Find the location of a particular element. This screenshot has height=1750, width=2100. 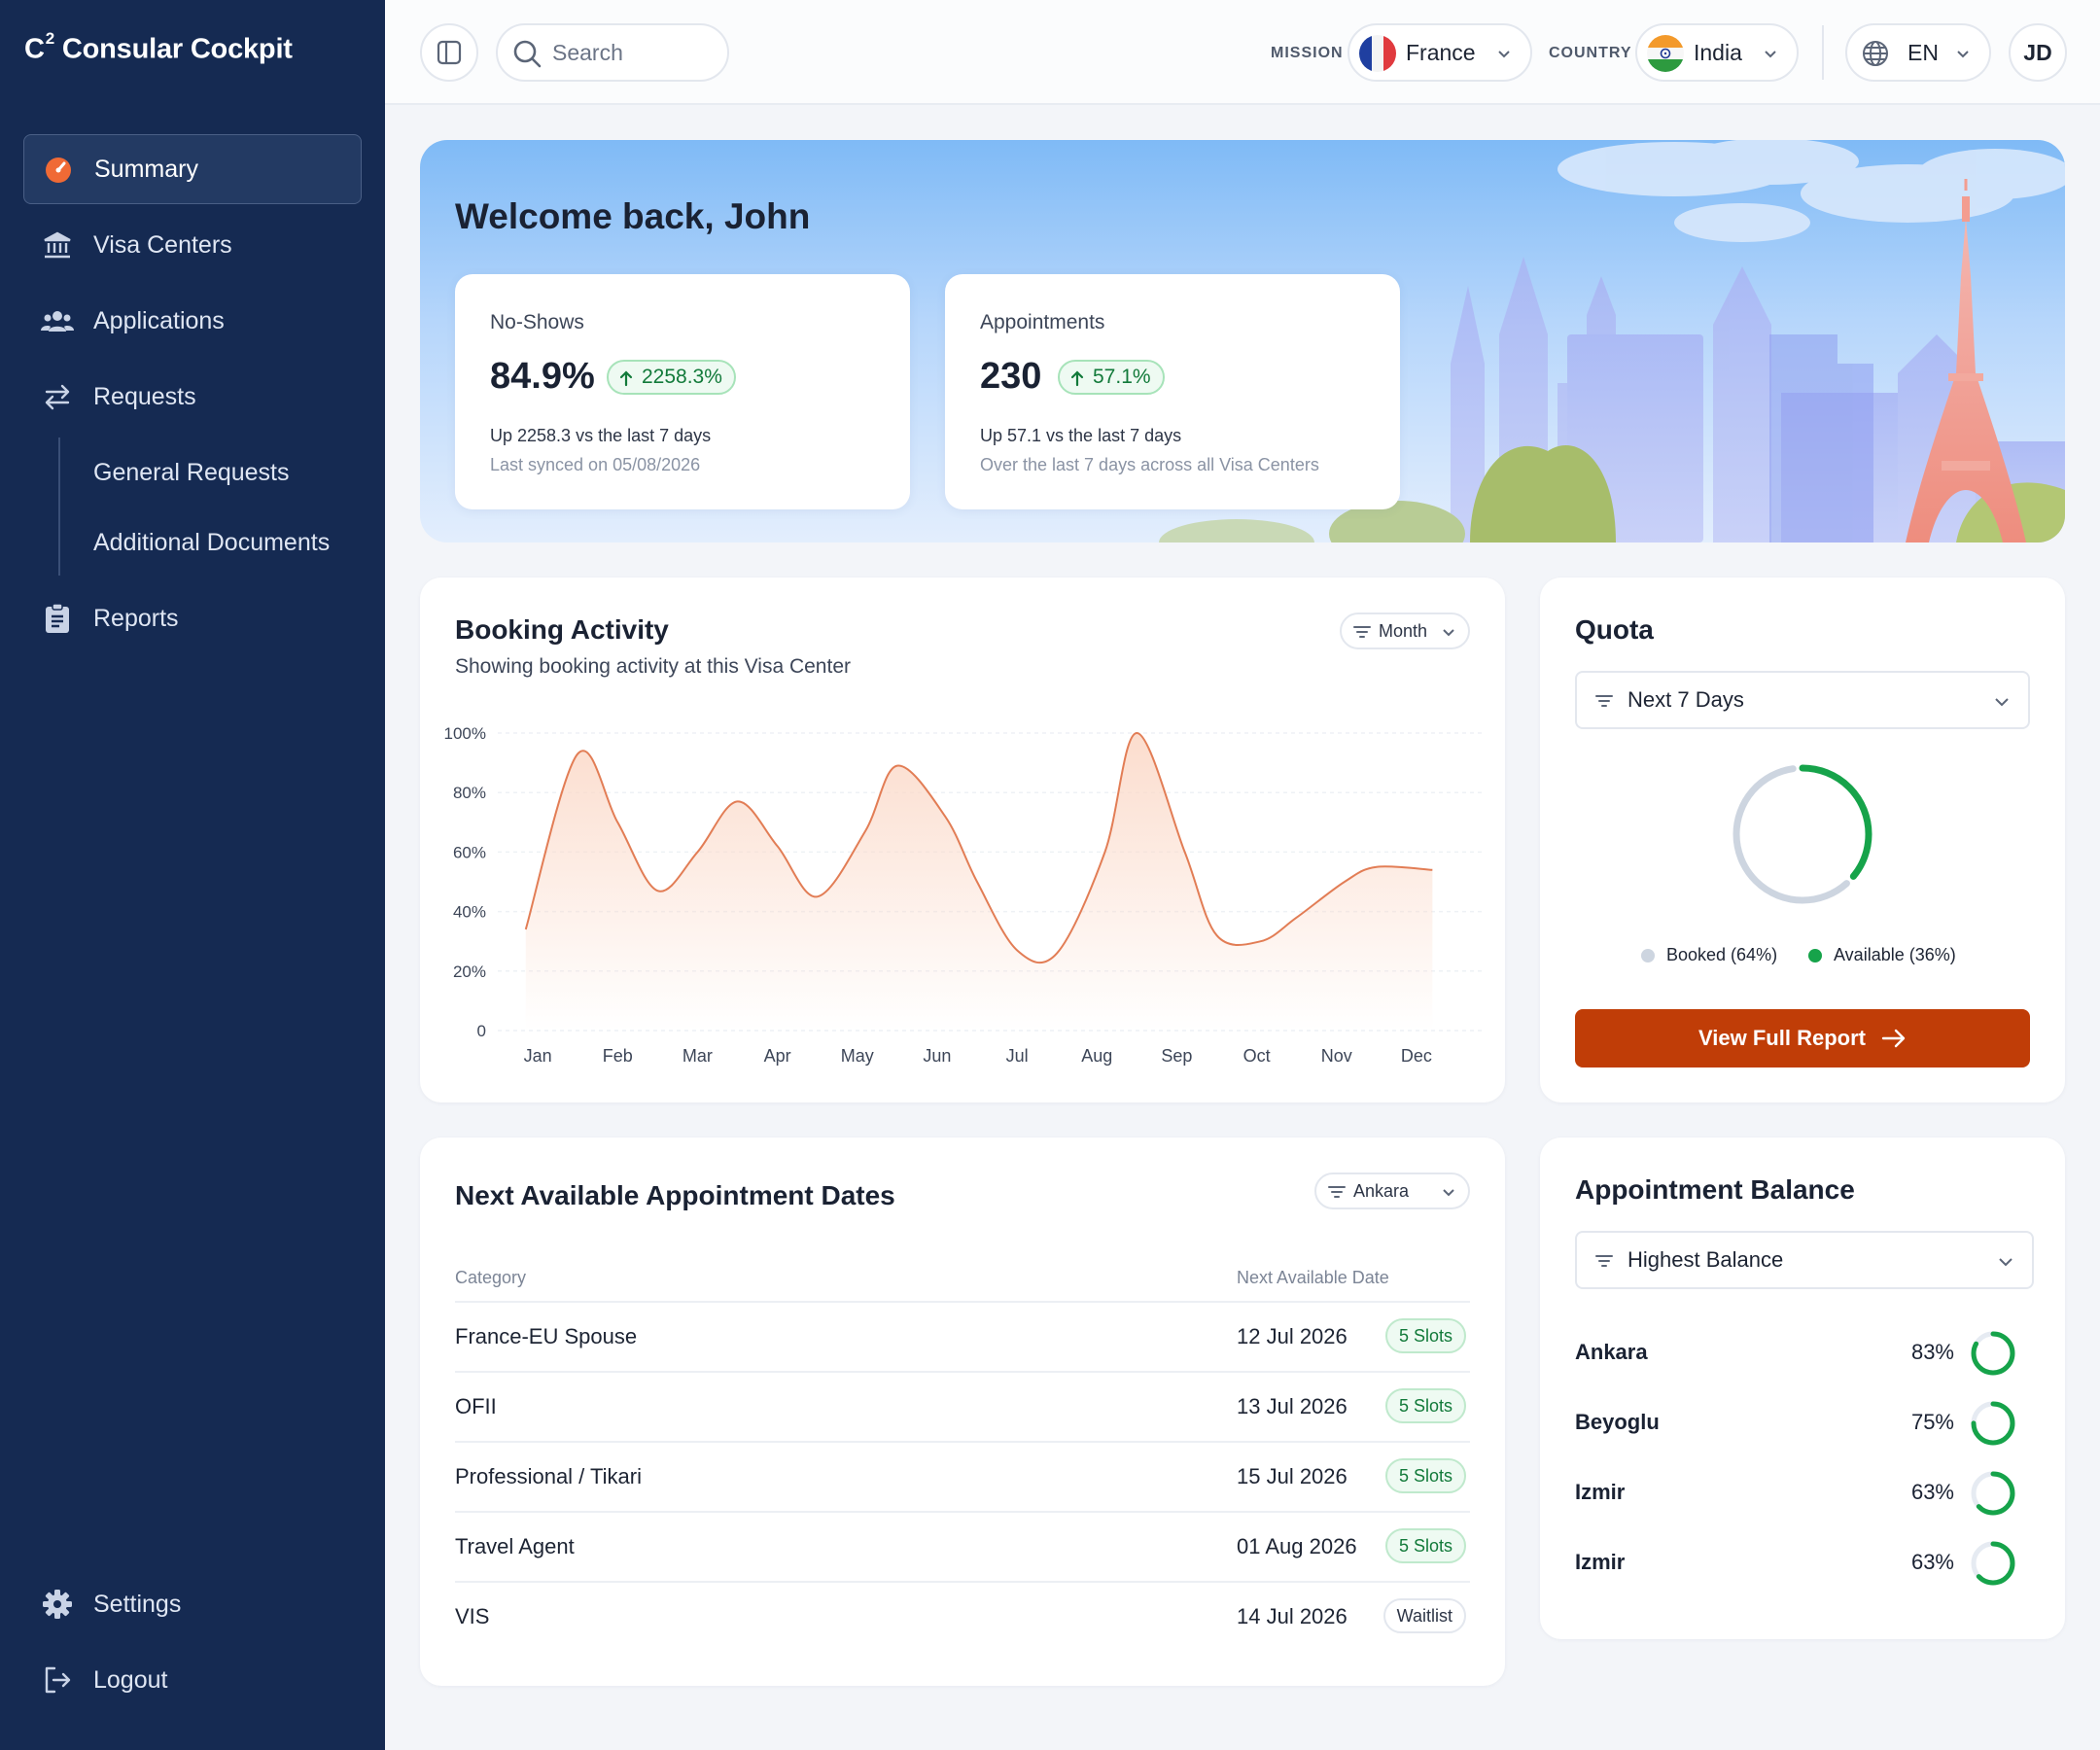

sidebar-item-label: Requests is located at coordinates (144, 396).